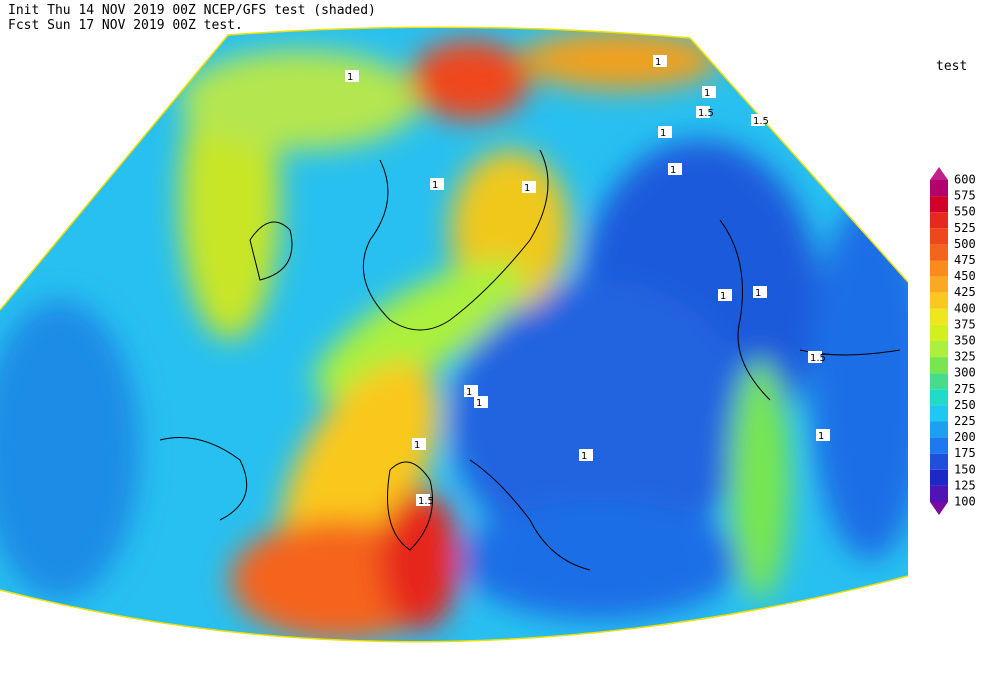 This screenshot has height=684, width=1000. Describe the element at coordinates (965, 502) in the screenshot. I see `colorbar-label: 100` at that location.